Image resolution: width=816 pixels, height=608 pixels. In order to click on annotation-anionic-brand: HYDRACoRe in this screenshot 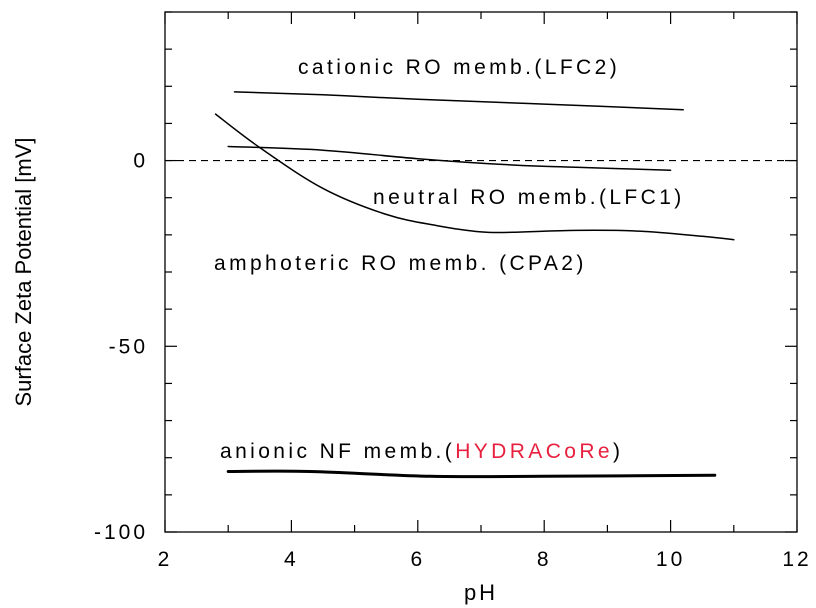, I will do `click(534, 451)`.